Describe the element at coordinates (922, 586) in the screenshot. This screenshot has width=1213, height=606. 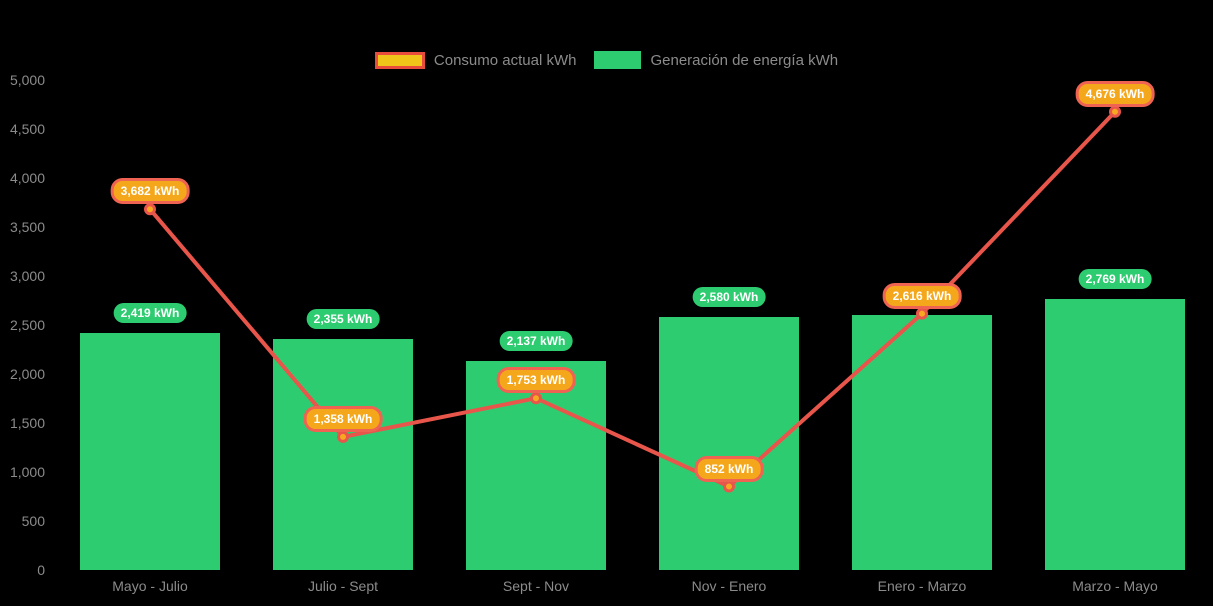
I see `x-label-4: Enero - Marzo` at that location.